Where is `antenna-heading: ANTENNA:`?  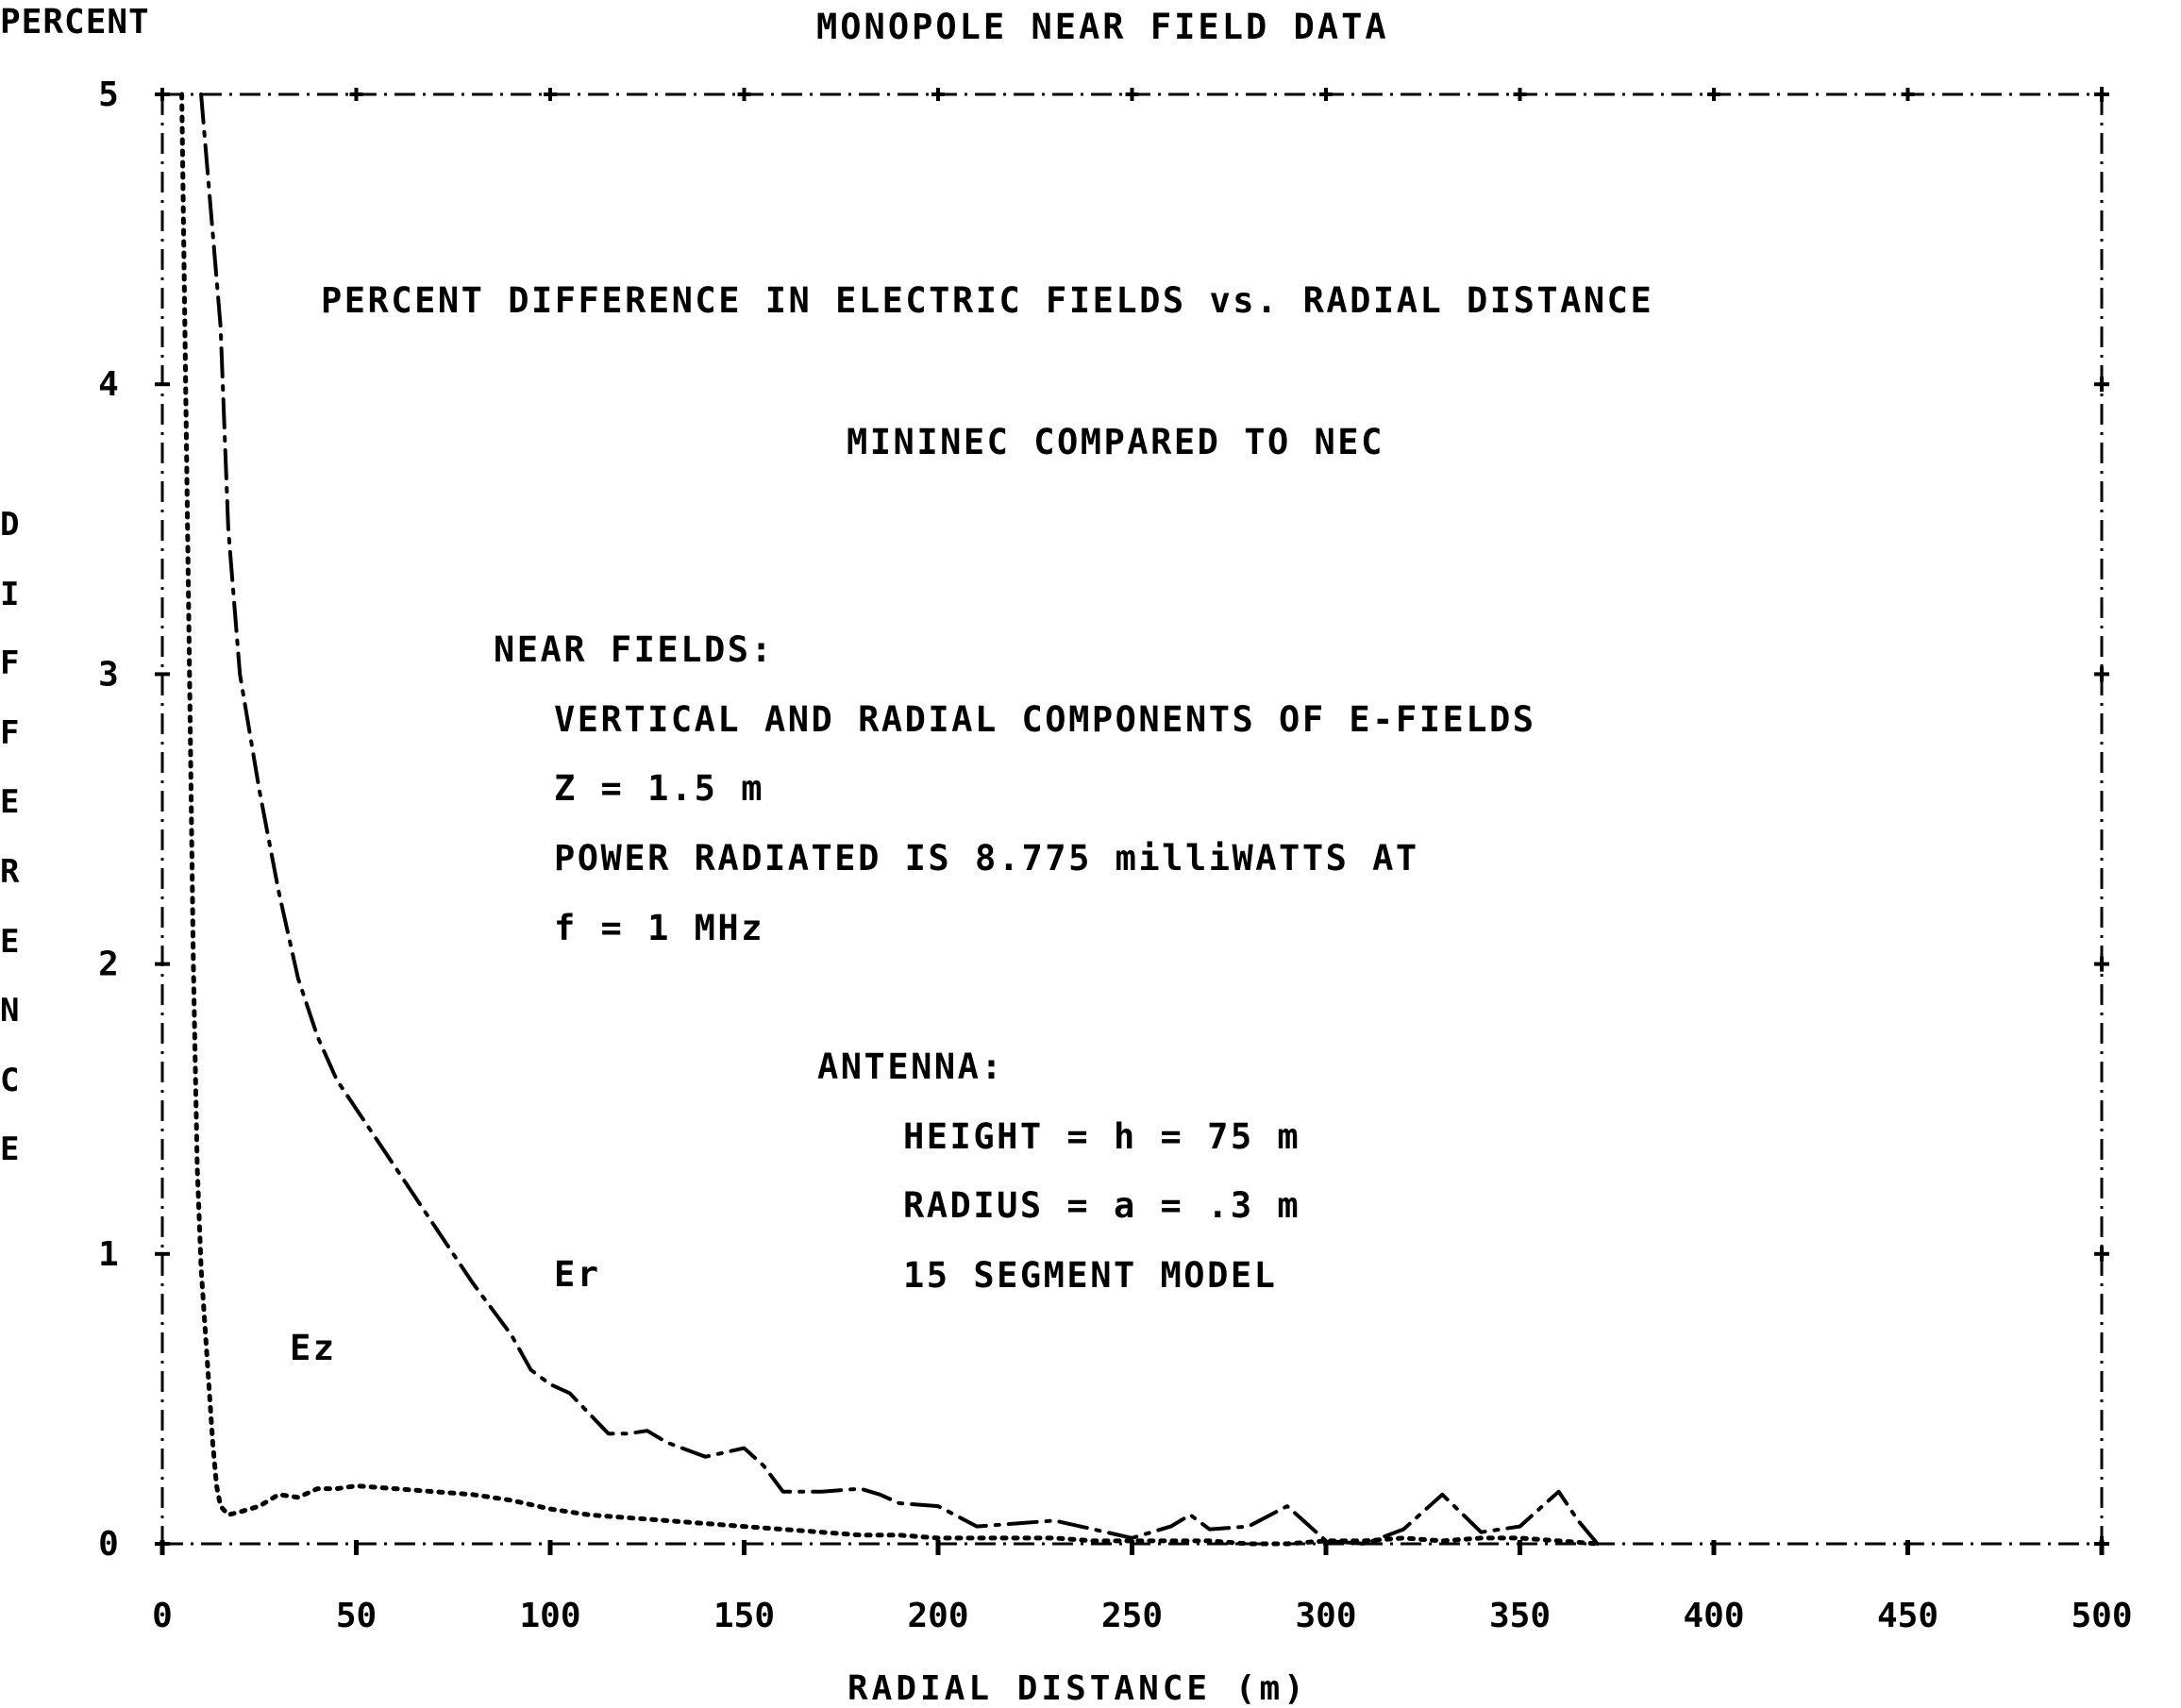 antenna-heading: ANTENNA: is located at coordinates (911, 1067).